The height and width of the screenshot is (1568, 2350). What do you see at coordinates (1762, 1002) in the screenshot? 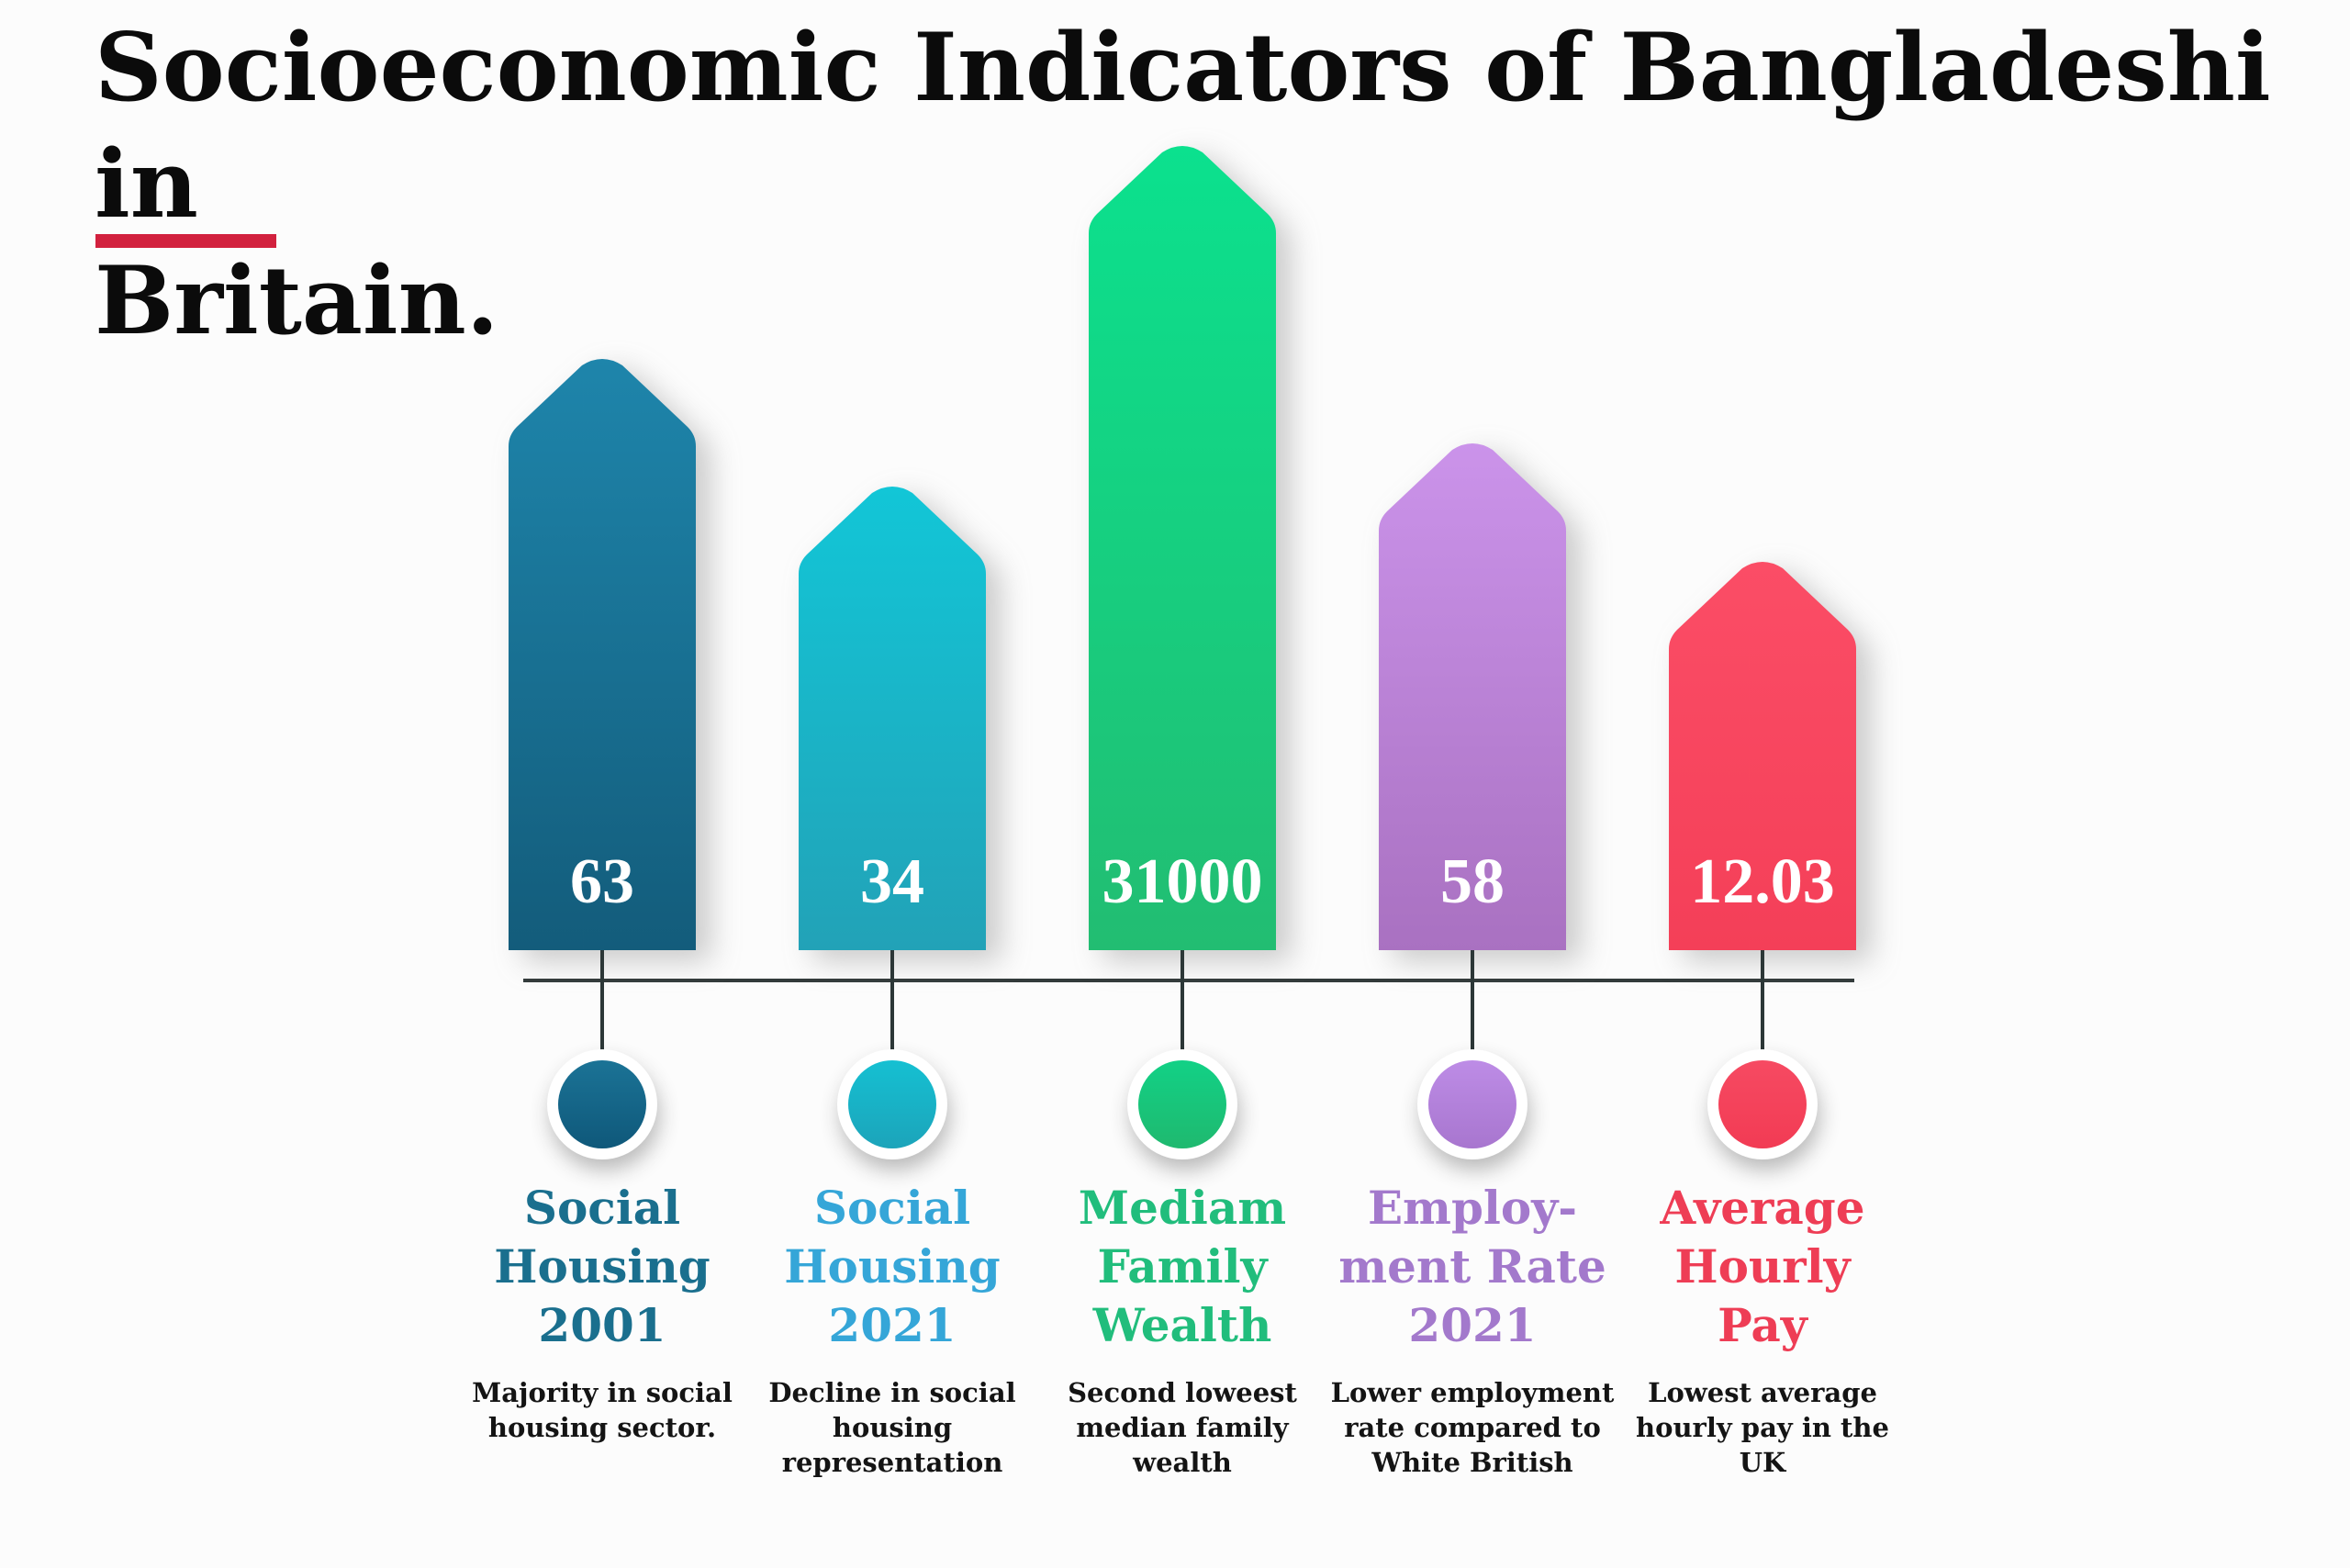
I see `connector-line-average-hourly-pay` at bounding box center [1762, 1002].